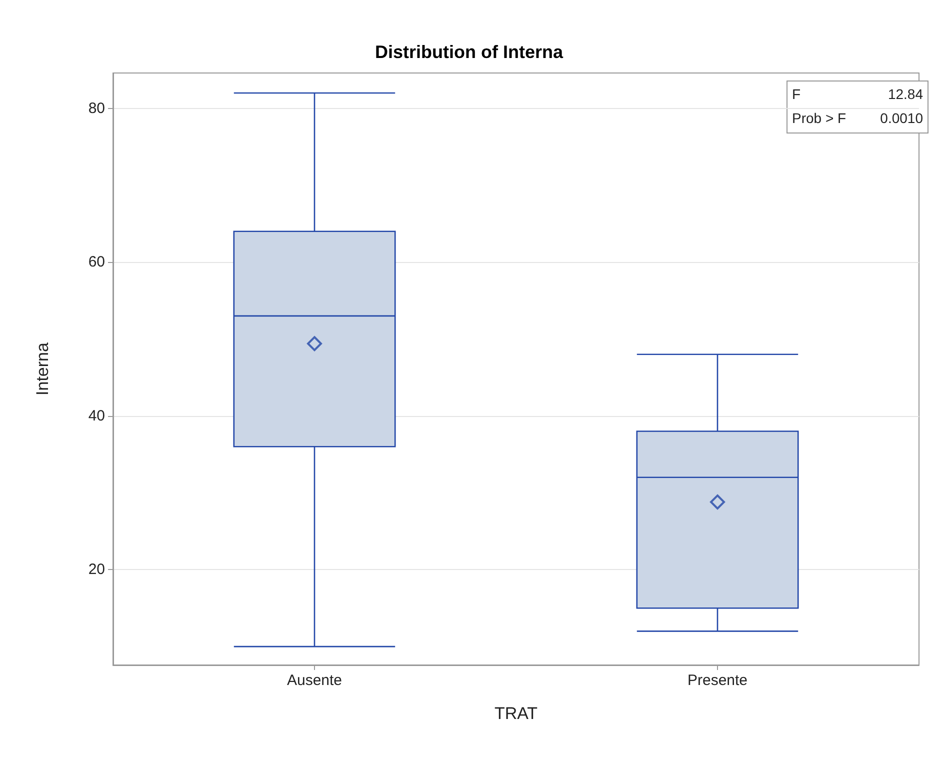 The image size is (938, 758). What do you see at coordinates (796, 94) in the screenshot?
I see `annotation: F` at bounding box center [796, 94].